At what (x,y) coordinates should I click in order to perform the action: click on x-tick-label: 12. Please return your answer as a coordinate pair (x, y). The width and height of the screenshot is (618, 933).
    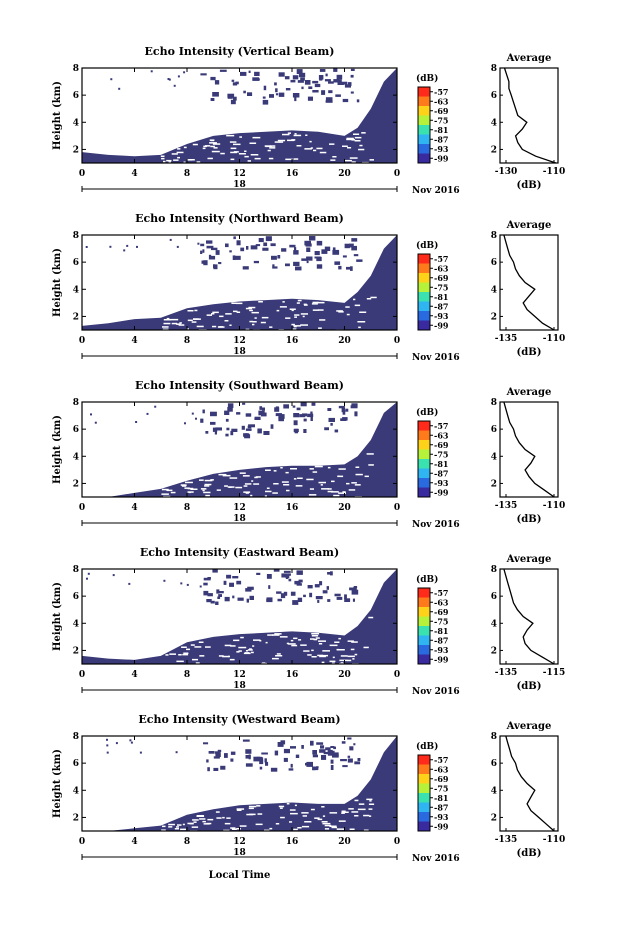
    Looking at the image, I should click on (239, 508).